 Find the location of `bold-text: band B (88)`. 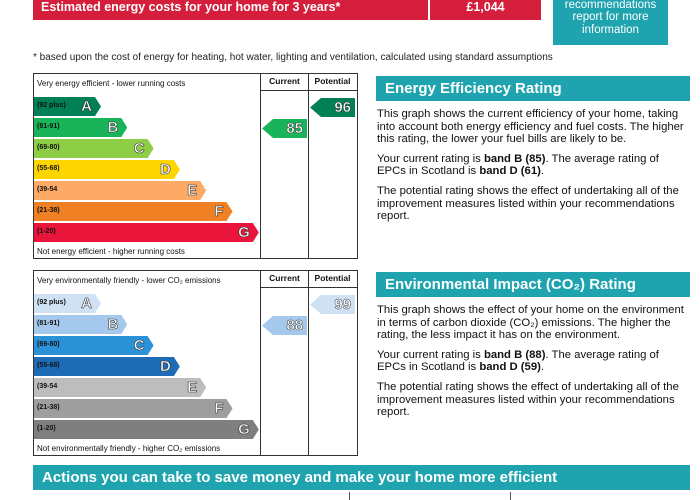

bold-text: band B (88) is located at coordinates (514, 354).